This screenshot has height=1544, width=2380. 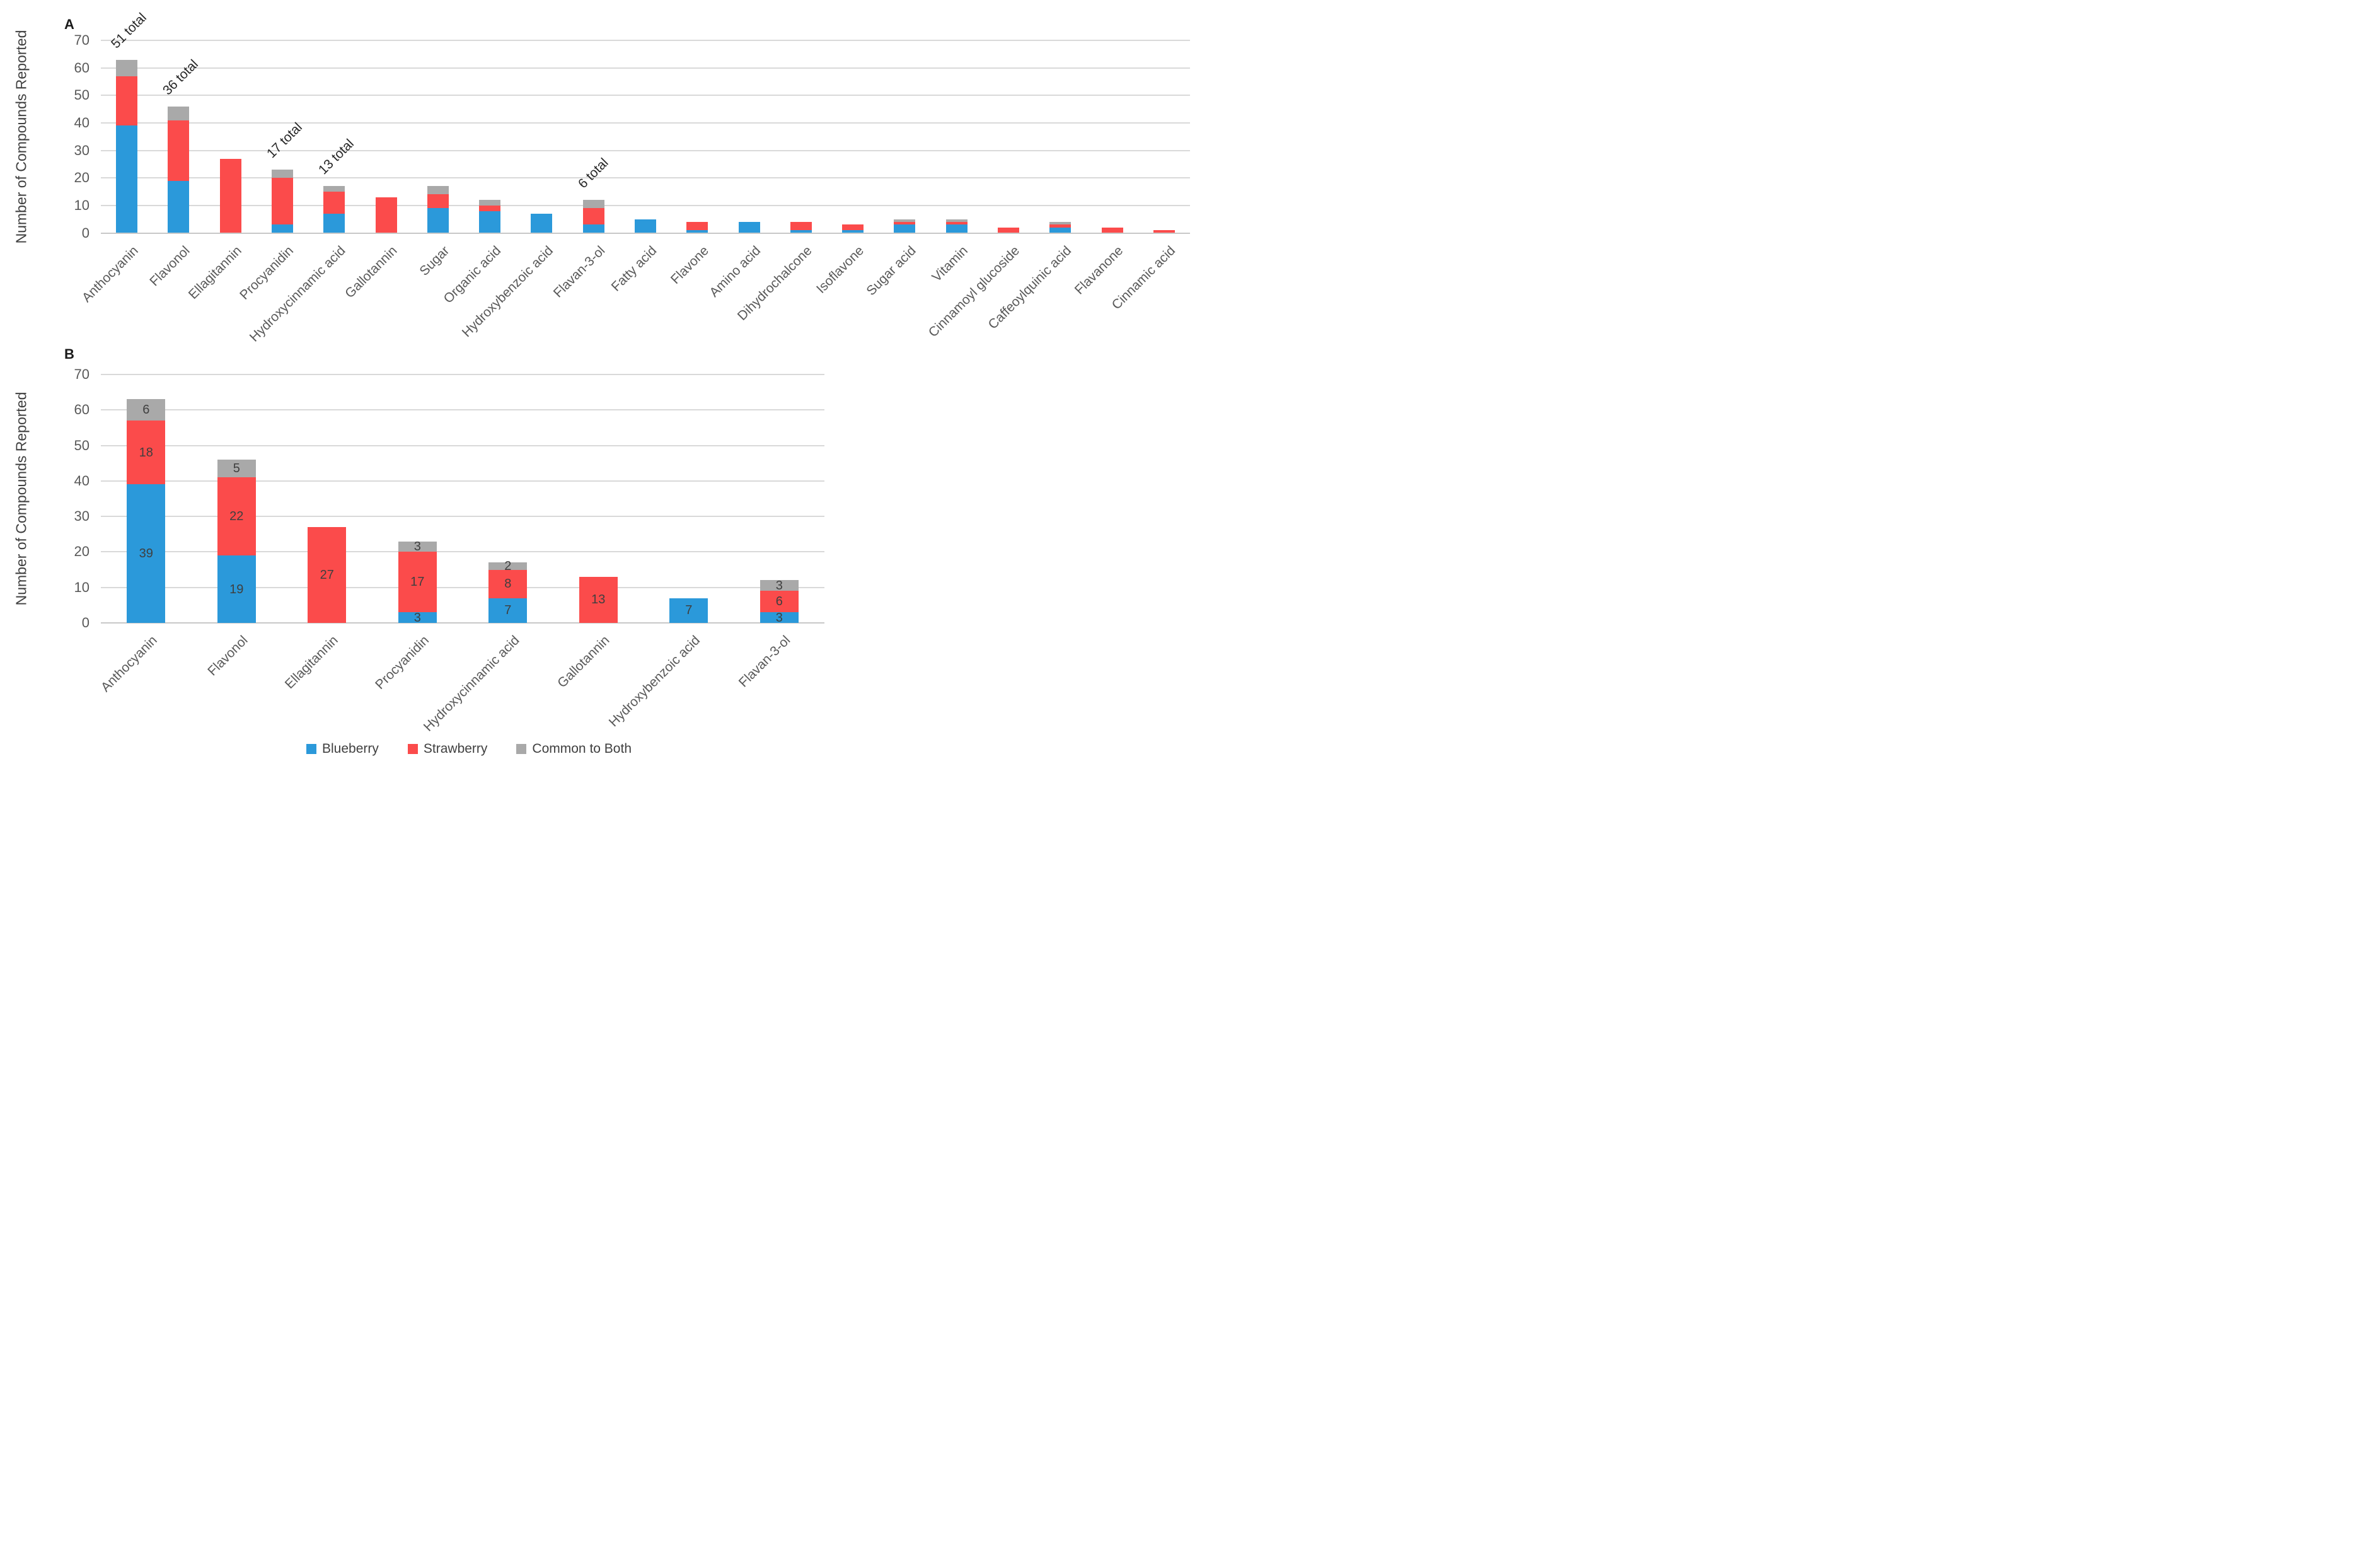 I want to click on x-label-sugar: Sugar, so click(x=435, y=261).